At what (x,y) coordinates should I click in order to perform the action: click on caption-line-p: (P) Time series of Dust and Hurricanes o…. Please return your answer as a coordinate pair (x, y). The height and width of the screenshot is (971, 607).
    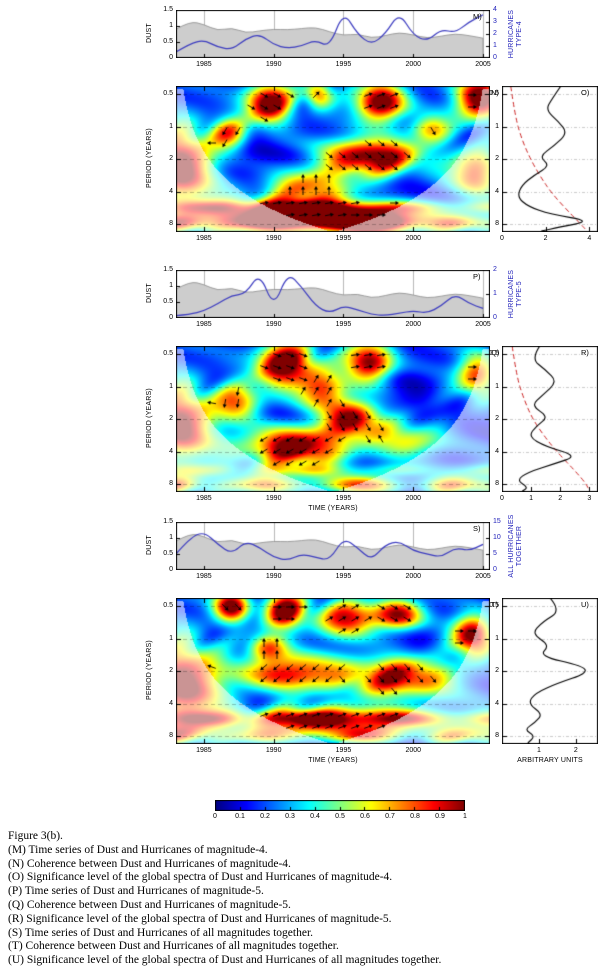
    Looking at the image, I should click on (136, 891).